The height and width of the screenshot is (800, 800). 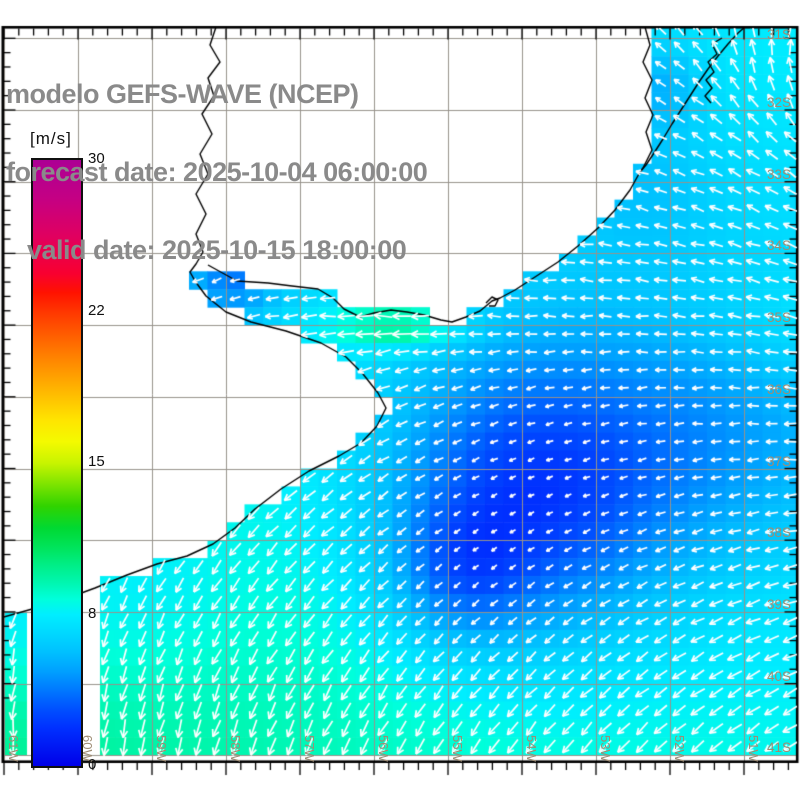 What do you see at coordinates (96, 310) in the screenshot?
I see `colorbar-tick-label: 22` at bounding box center [96, 310].